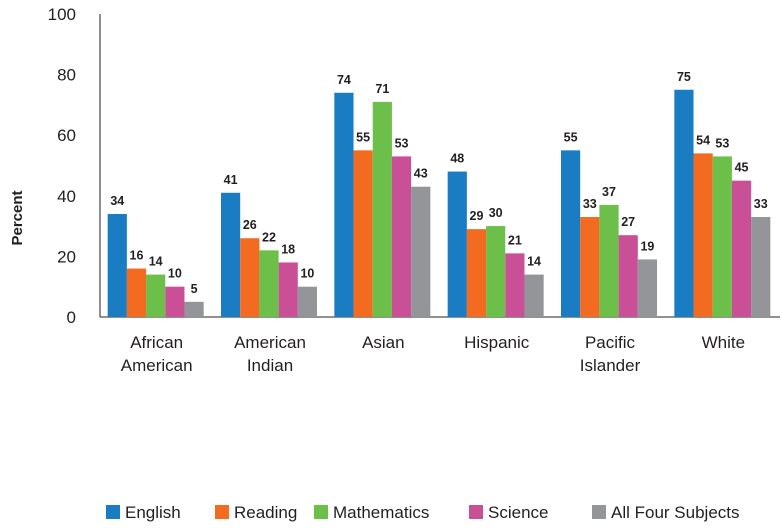 This screenshot has width=782, height=531. Describe the element at coordinates (742, 168) in the screenshot. I see `data-label: 45` at that location.